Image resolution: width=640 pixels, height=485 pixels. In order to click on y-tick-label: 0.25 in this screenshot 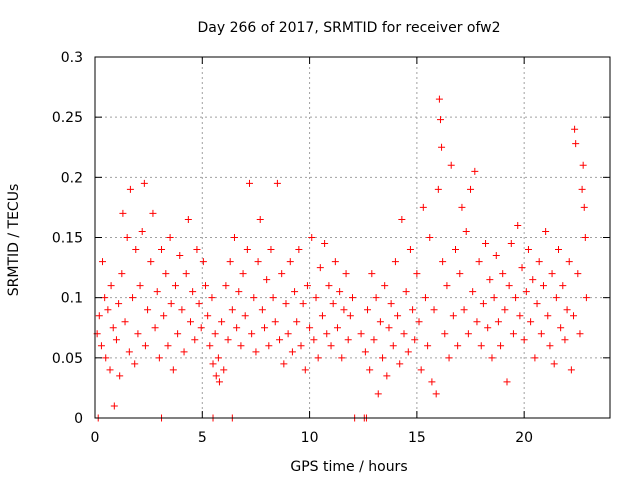, I will do `click(67, 118)`.